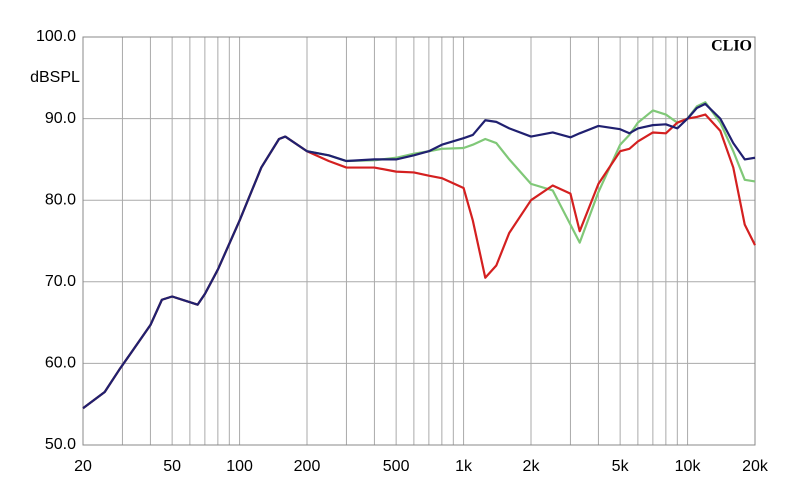 The height and width of the screenshot is (504, 800). What do you see at coordinates (60, 444) in the screenshot?
I see `y-tick-label: 50.0` at bounding box center [60, 444].